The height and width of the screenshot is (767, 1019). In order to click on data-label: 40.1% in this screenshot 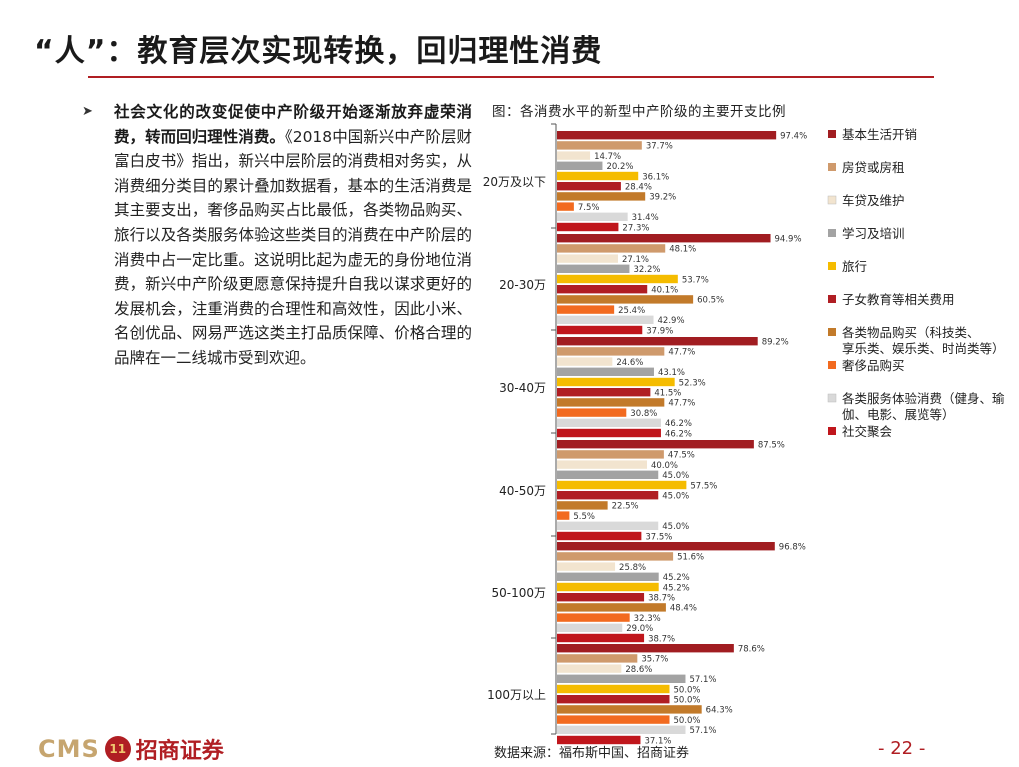, I will do `click(664, 291)`.